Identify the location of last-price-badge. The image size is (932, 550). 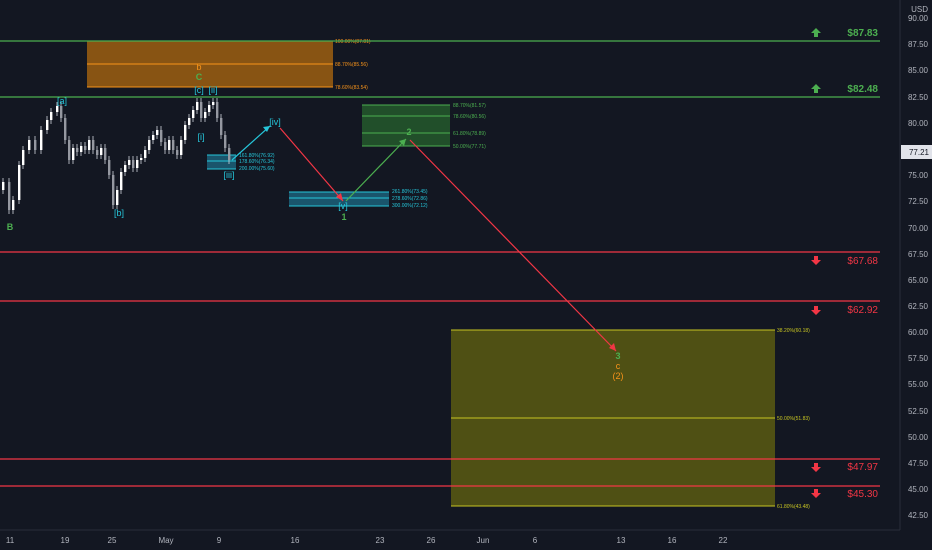
(916, 152).